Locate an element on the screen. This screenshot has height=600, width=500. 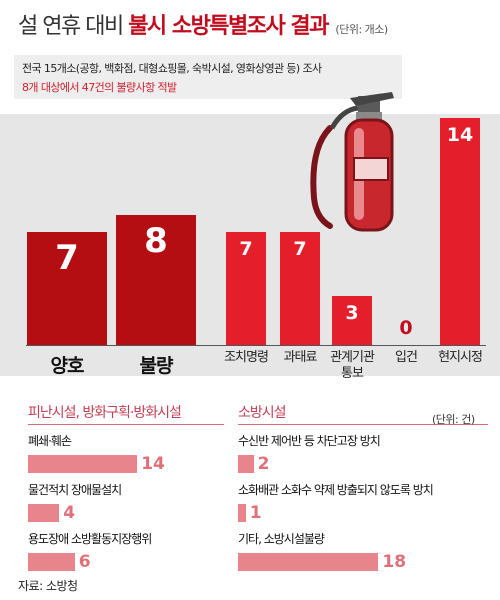
bar-onsite-fix is located at coordinates (460, 231).